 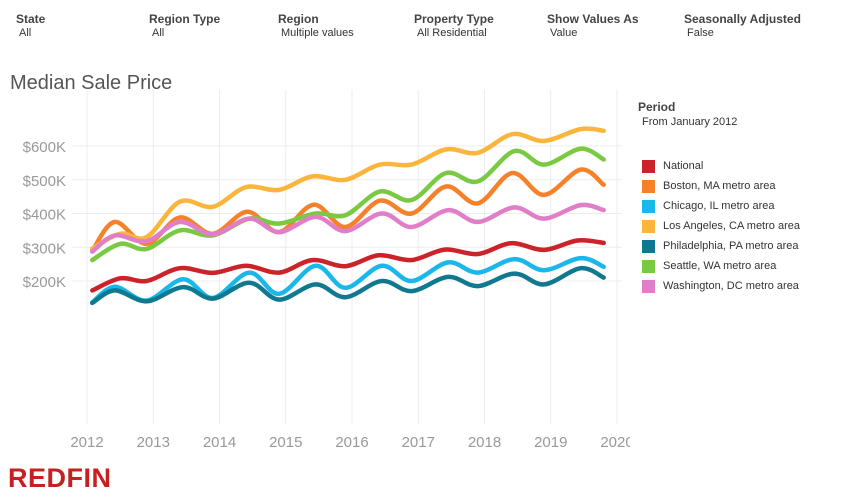 I want to click on x-tick-label: 2013, so click(x=153, y=442).